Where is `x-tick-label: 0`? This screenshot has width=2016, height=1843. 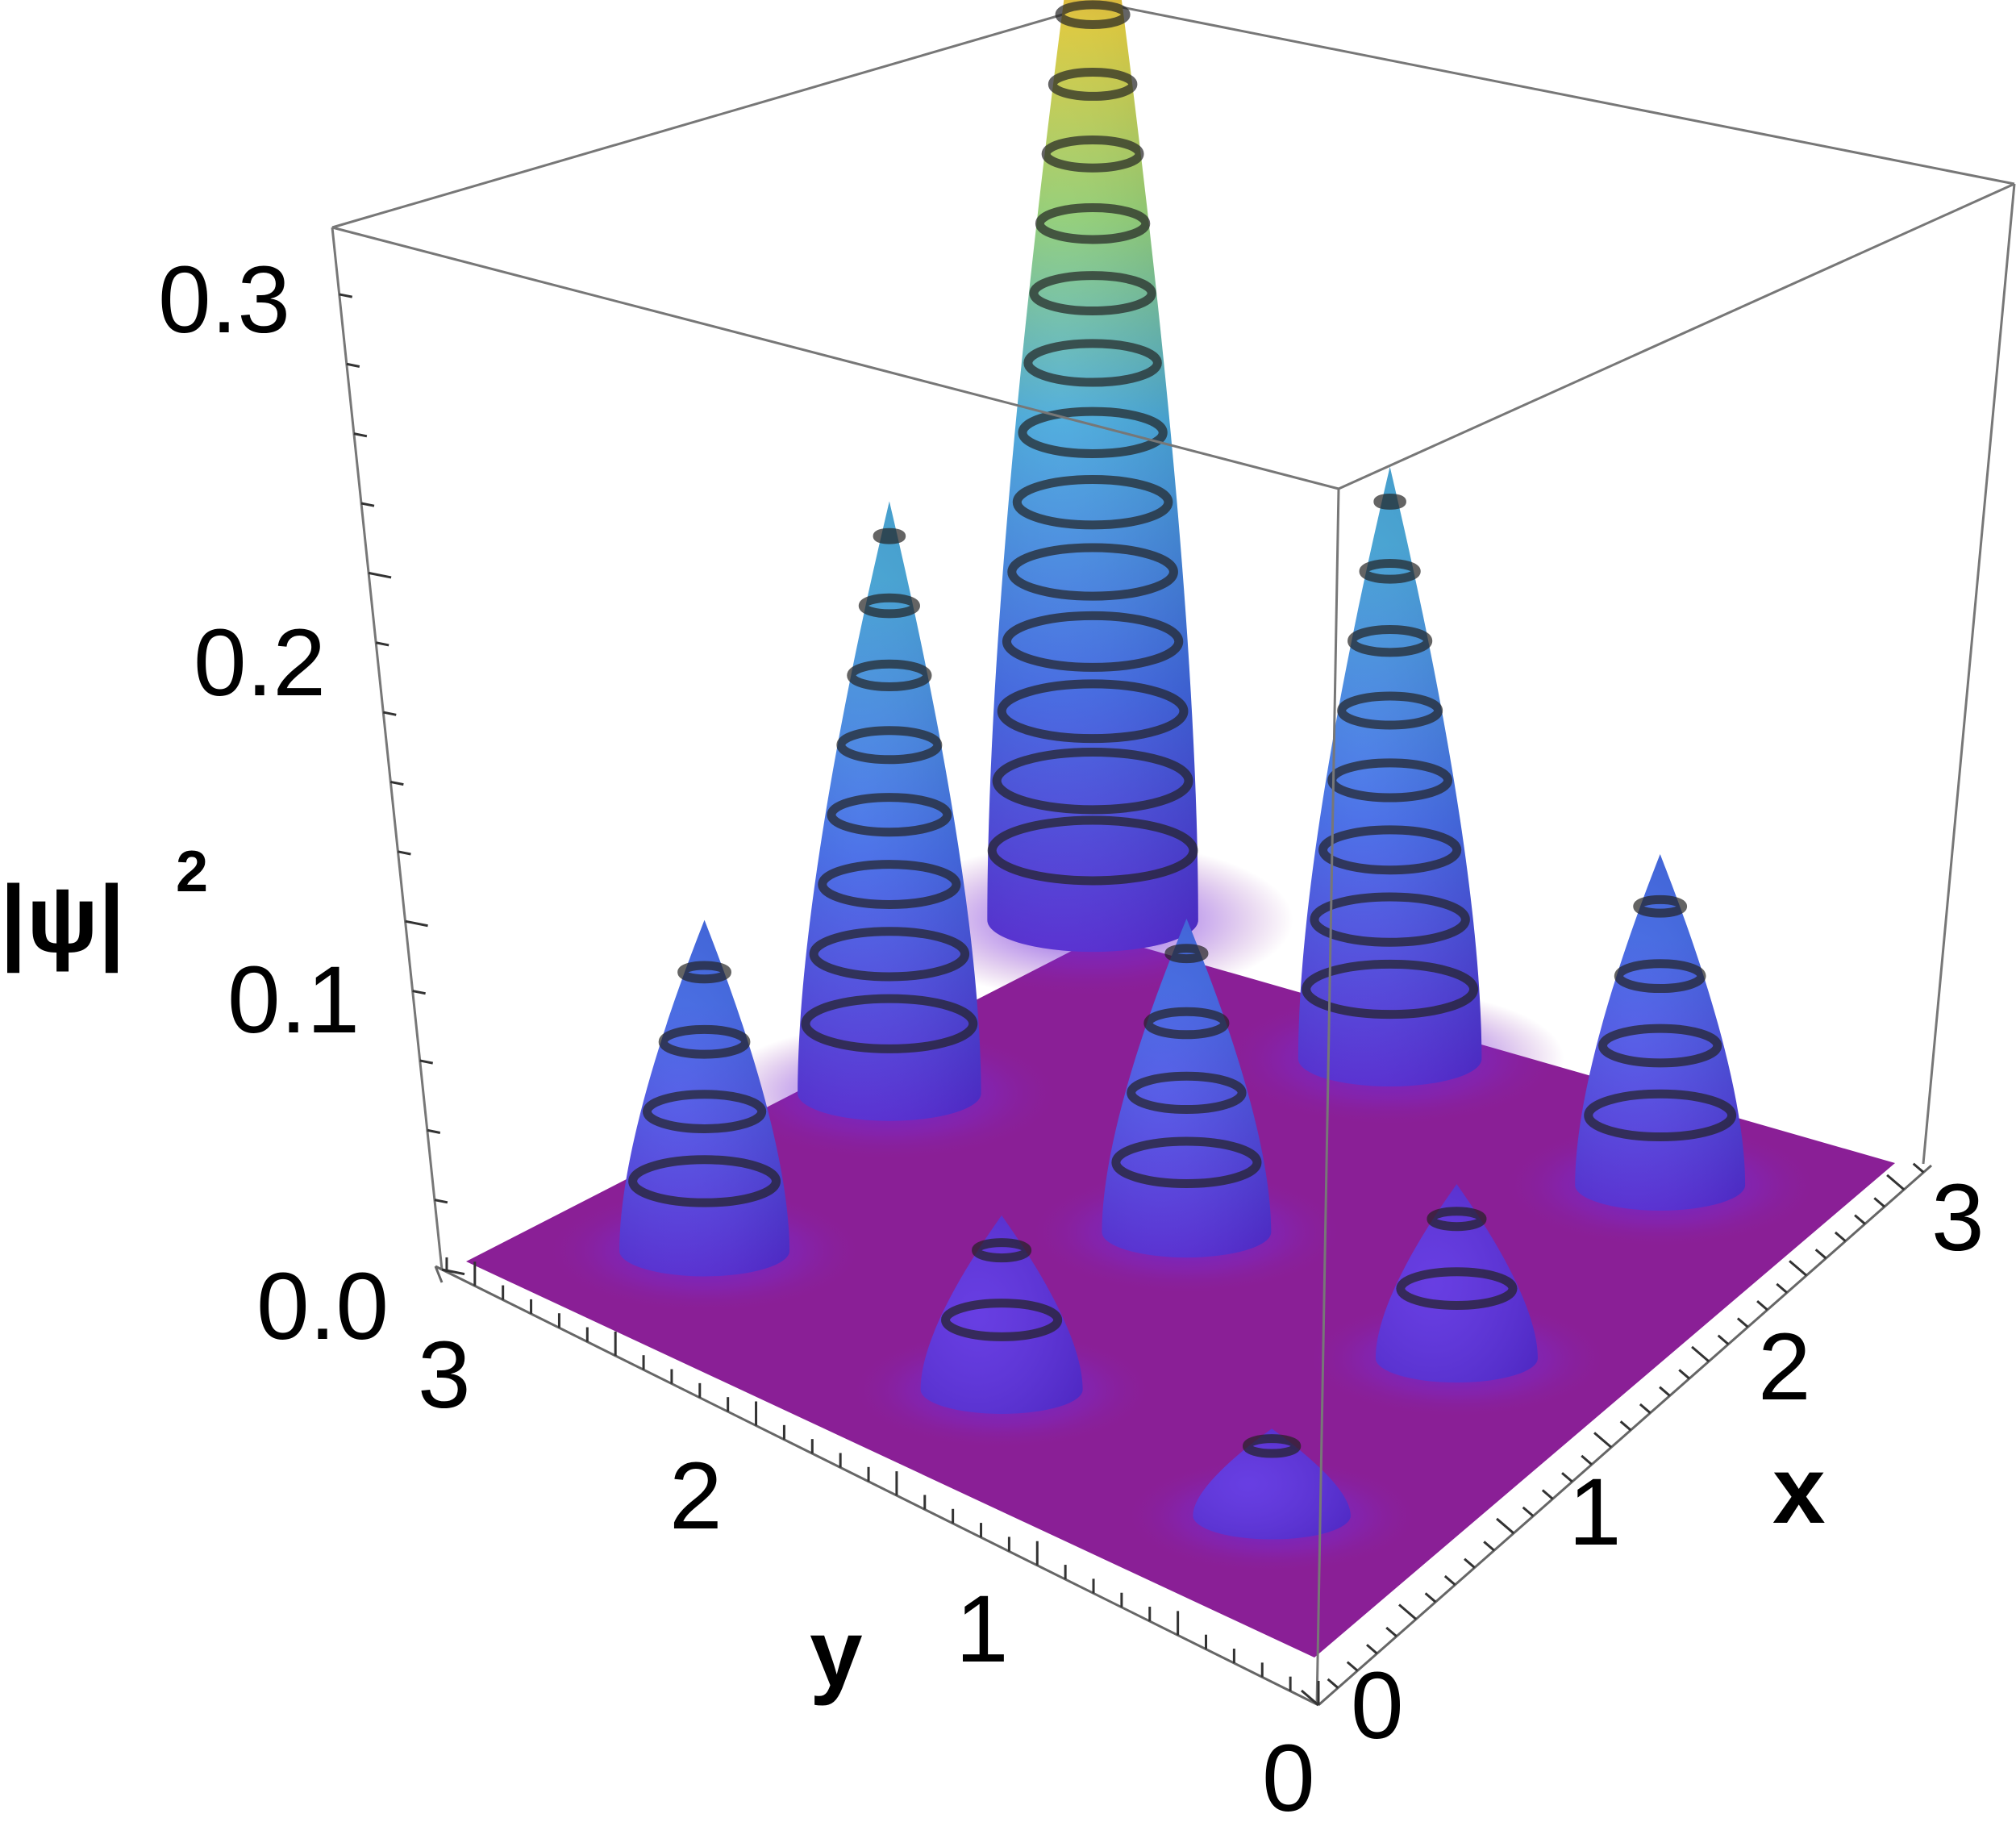 x-tick-label: 0 is located at coordinates (1378, 1706).